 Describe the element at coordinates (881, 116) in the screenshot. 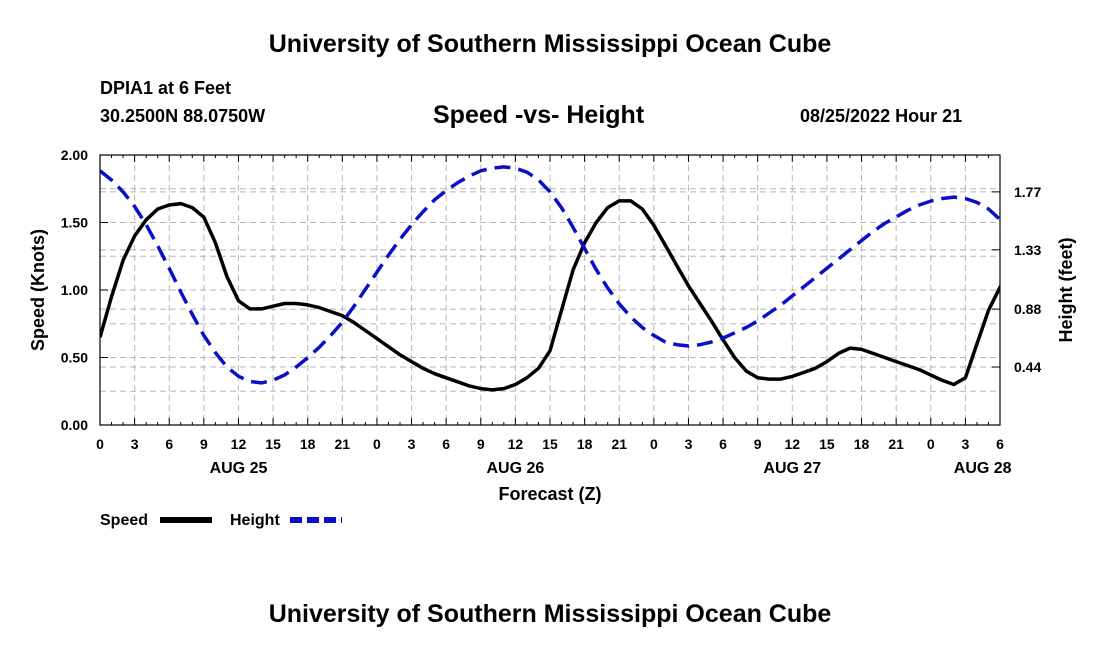

I see `forecast-datetime: 08/25/2022 Hour 21` at that location.